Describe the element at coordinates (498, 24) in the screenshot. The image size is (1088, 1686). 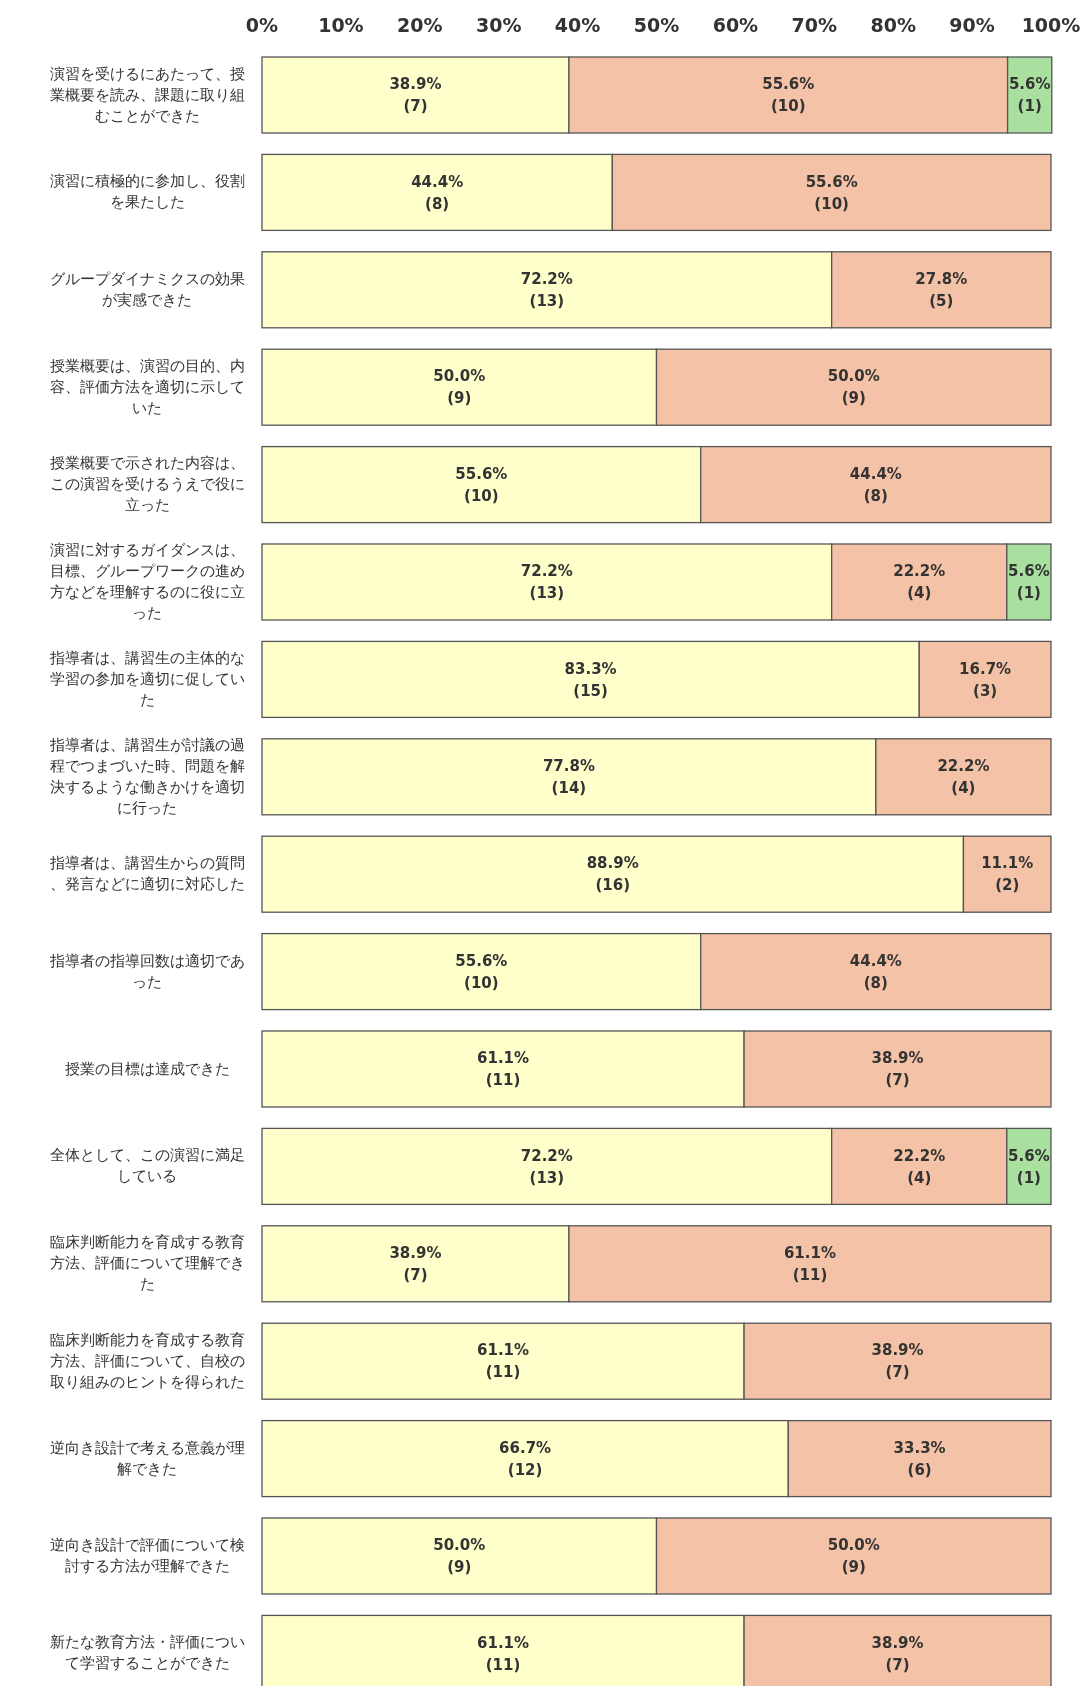
I see `x-tick-label: 30%` at that location.